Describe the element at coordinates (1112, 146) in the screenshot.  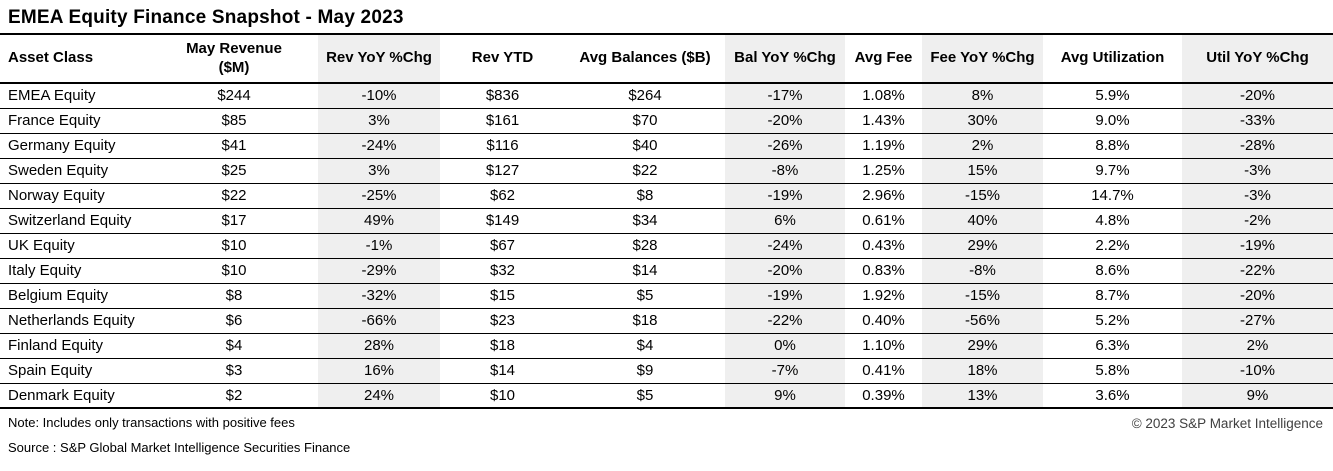
I see `value-cell: 8.8%` at that location.